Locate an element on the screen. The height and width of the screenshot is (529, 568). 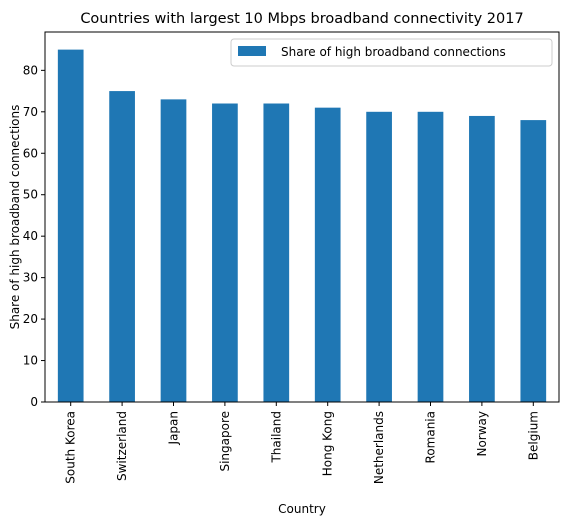
bar-thailand is located at coordinates (276, 252).